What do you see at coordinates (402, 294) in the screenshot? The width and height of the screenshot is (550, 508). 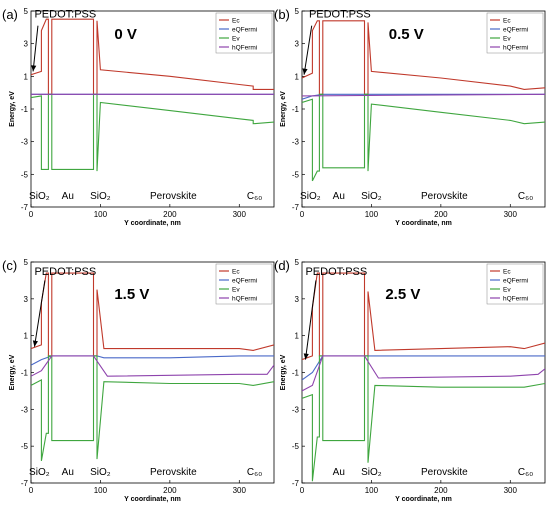 I see `voltage-label: 2.5 V` at bounding box center [402, 294].